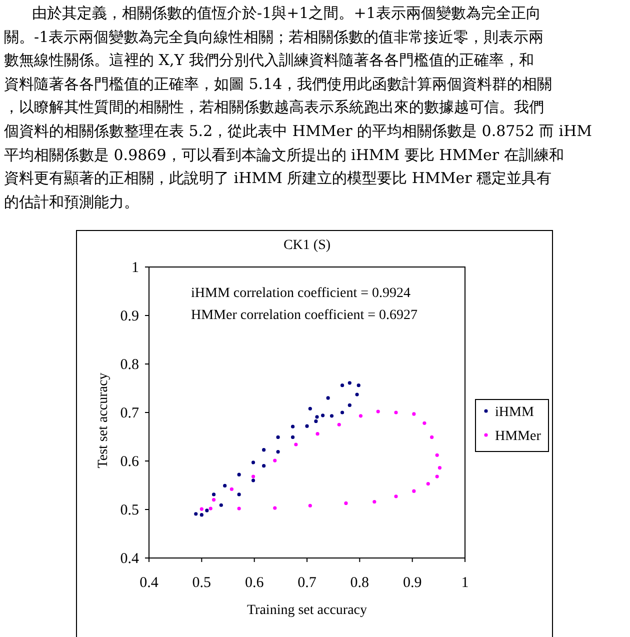 The width and height of the screenshot is (630, 637). I want to click on text: 資料更有顯著的正相關，此說明了 iHMM 所建立的模型要比 HMMer 穩定並具有, so click(278, 179).